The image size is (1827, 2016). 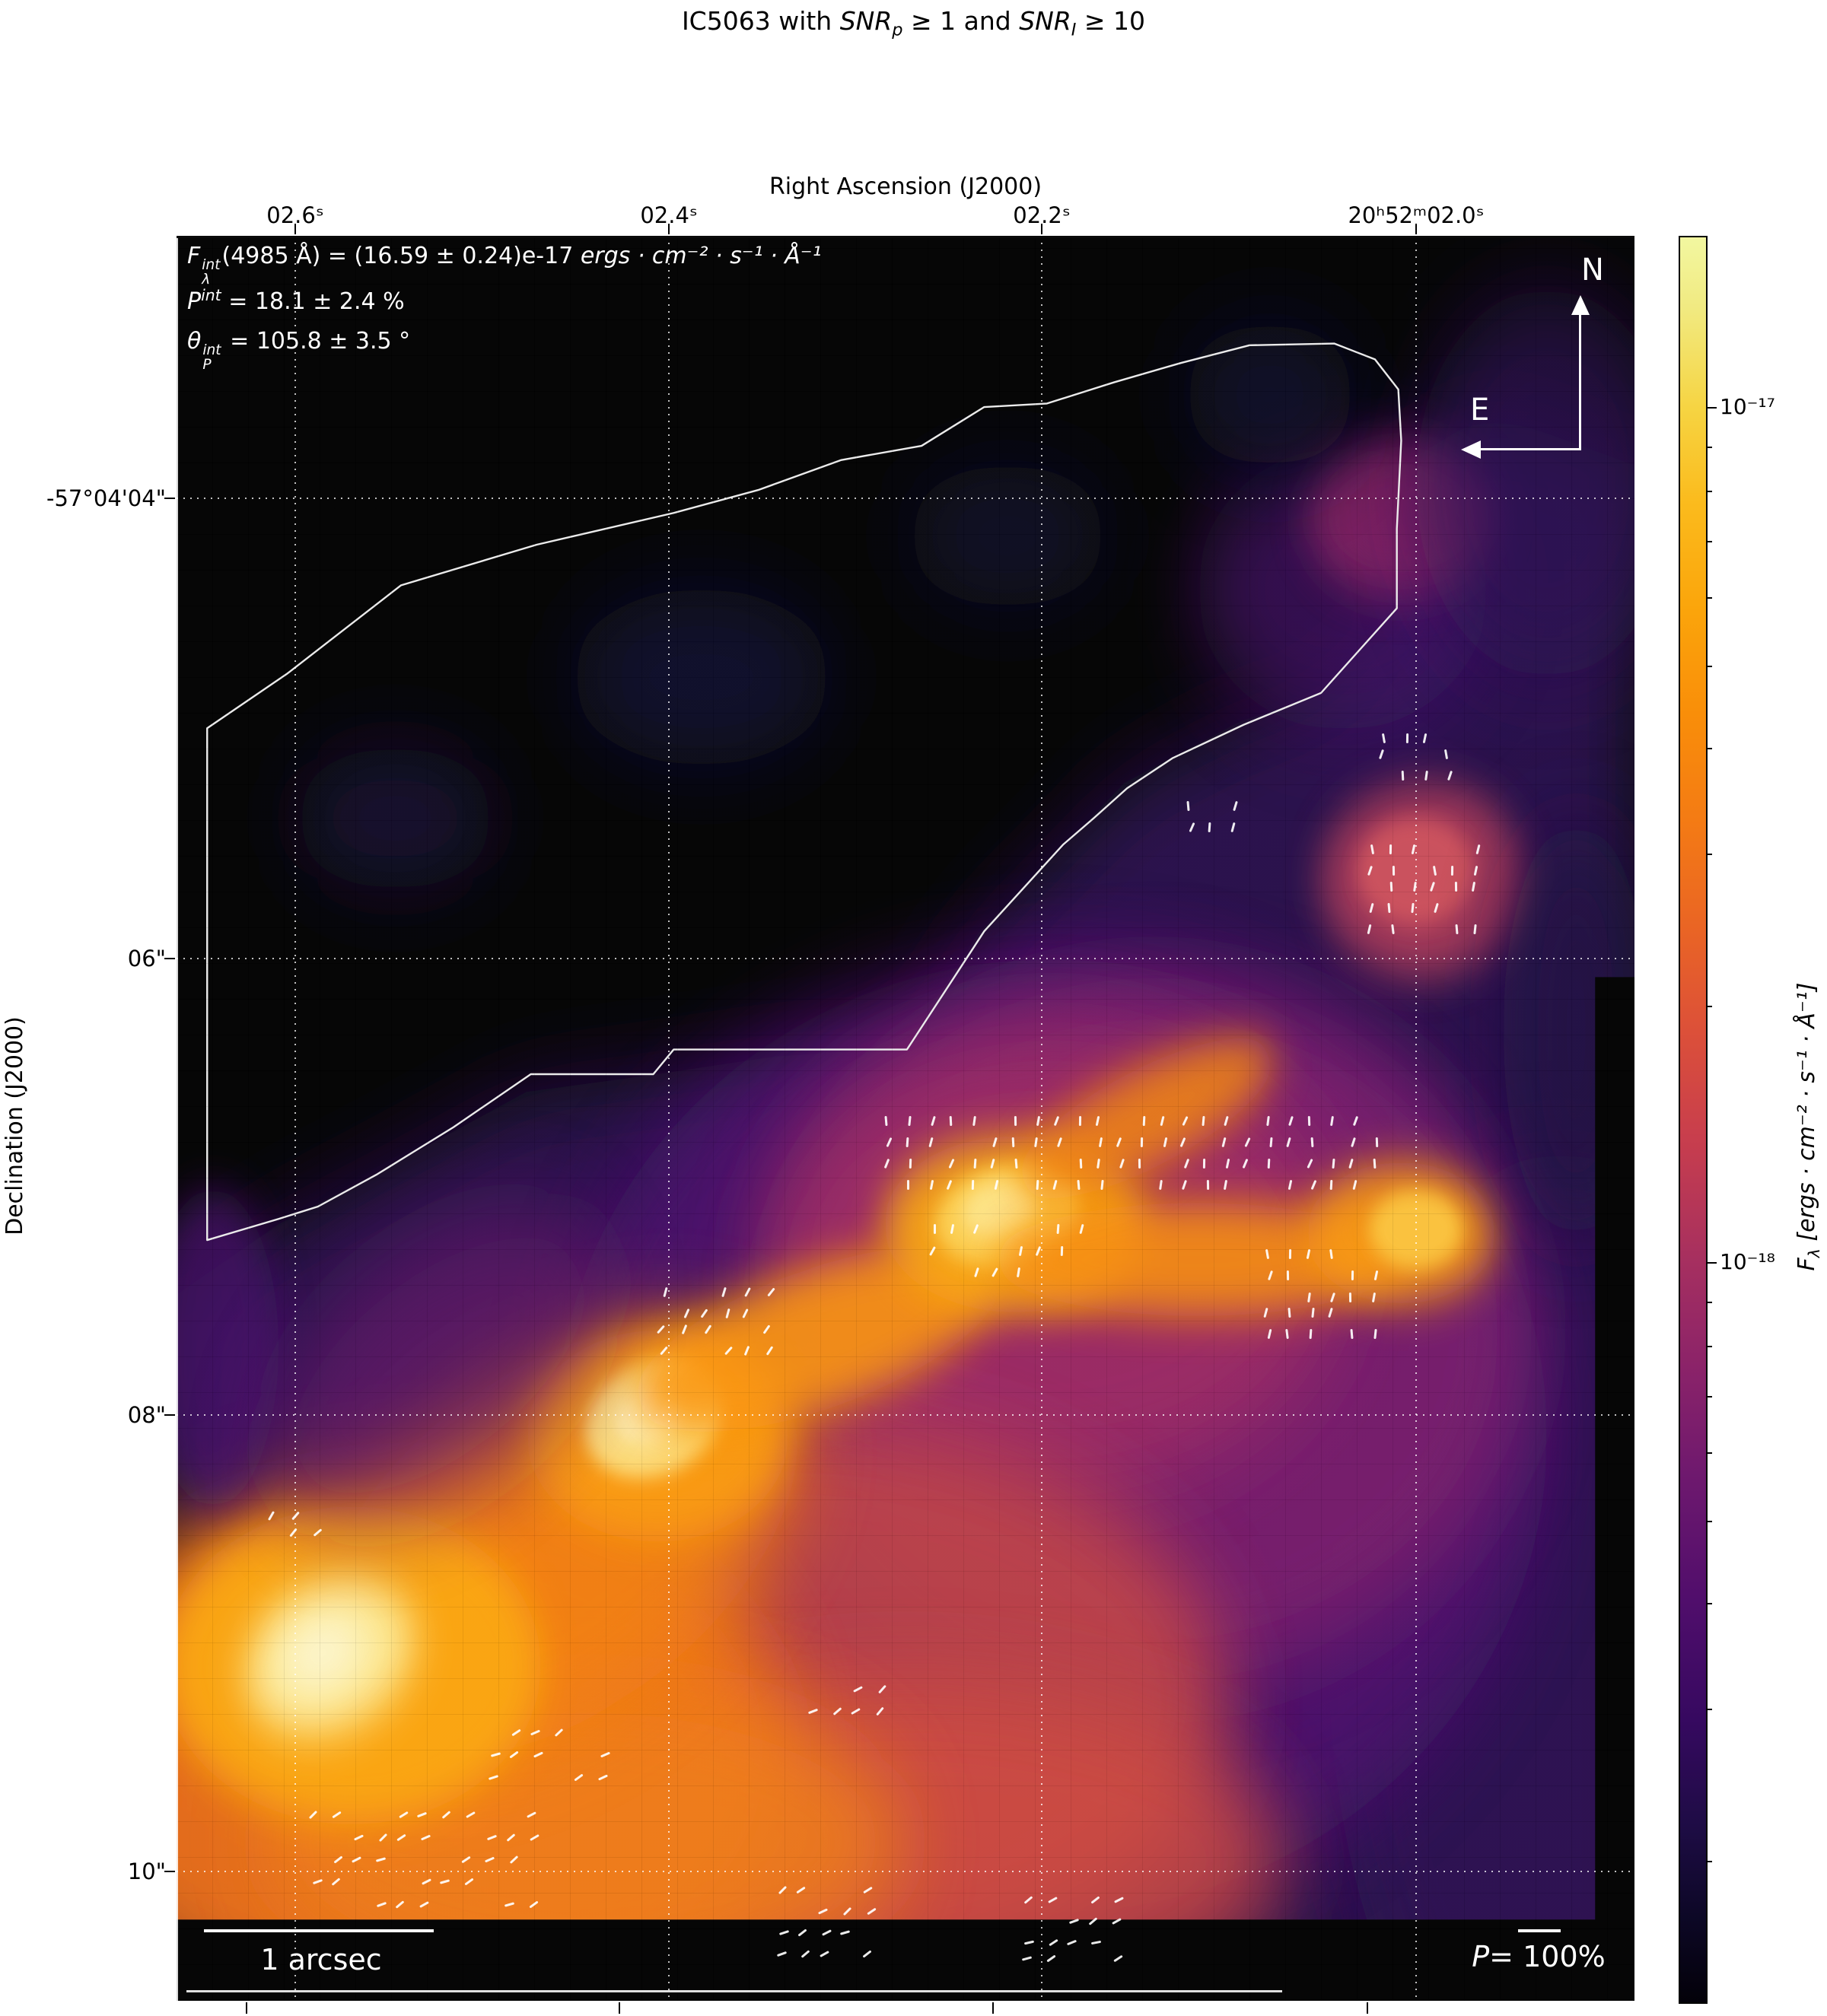 I want to click on bottom-data-edge, so click(x=734, y=1991).